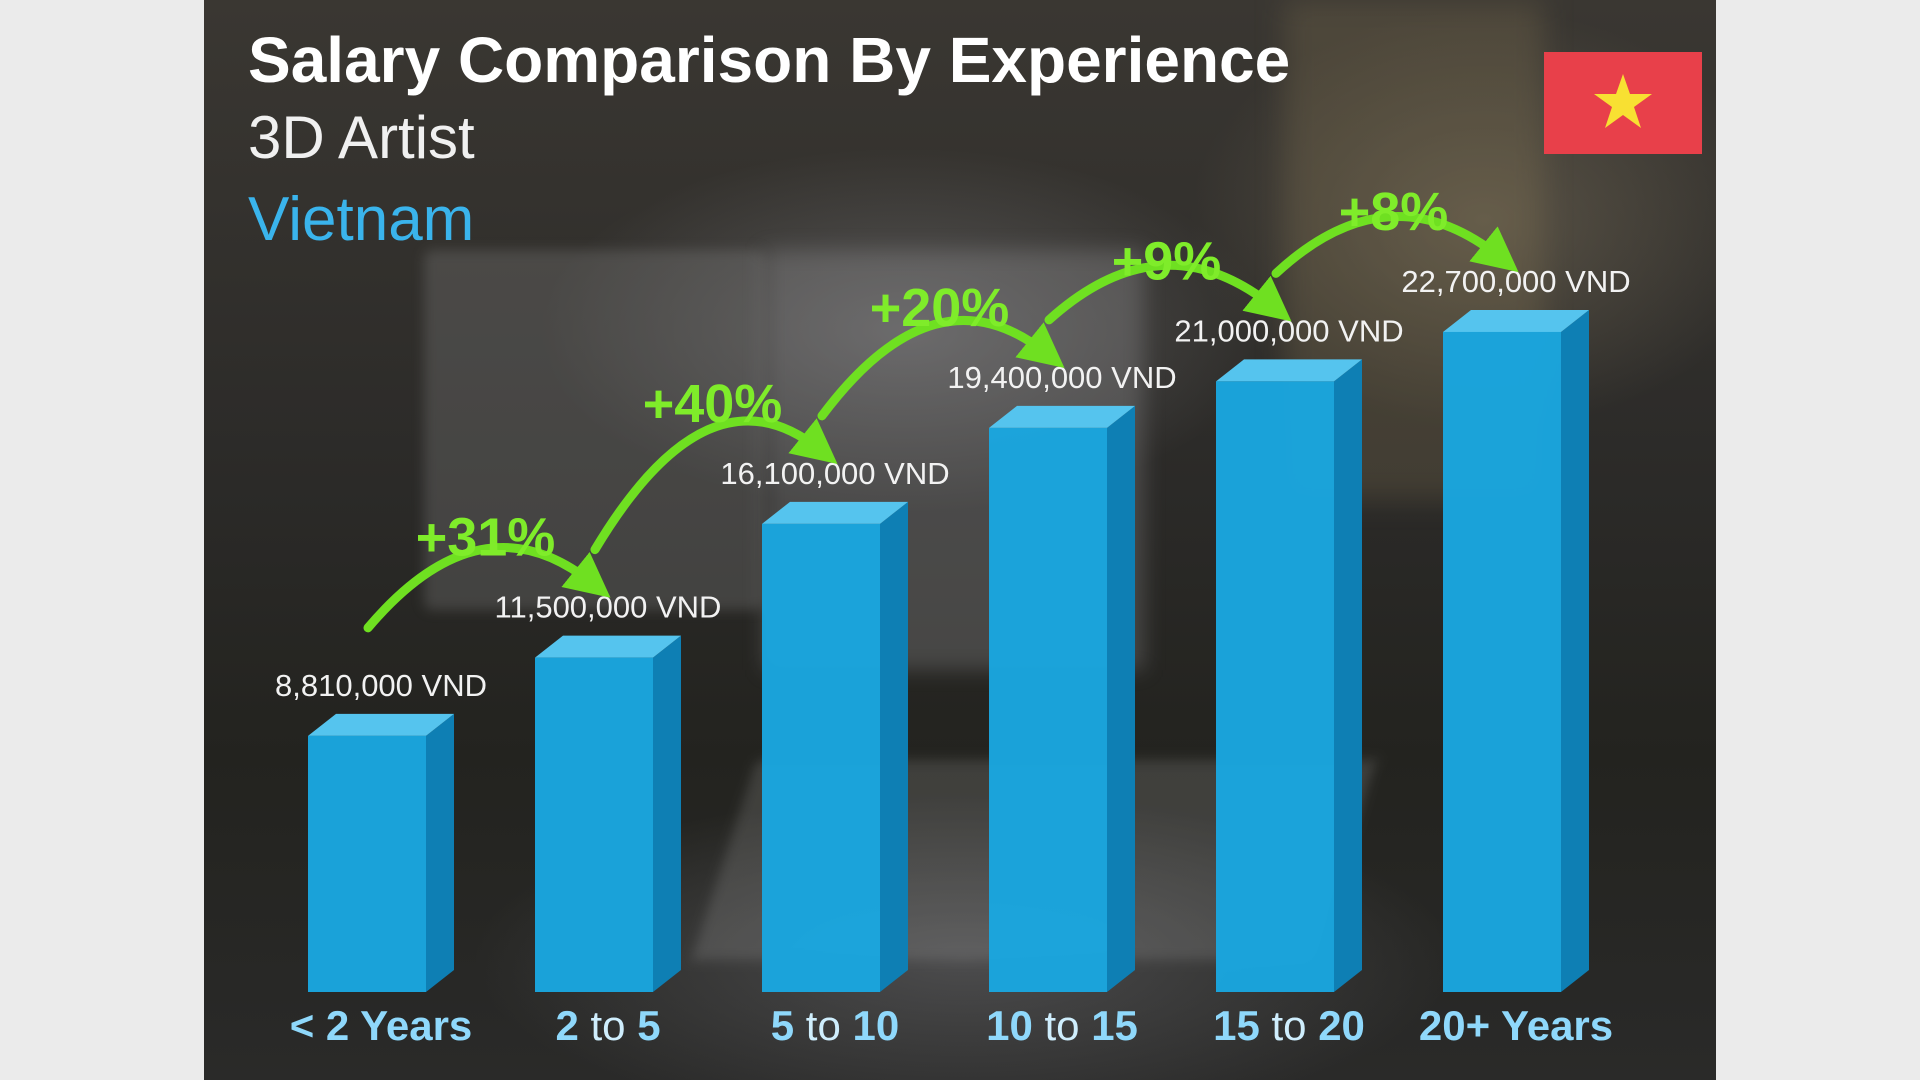 This screenshot has height=1080, width=1920. I want to click on percent-increase-label: +40%, so click(713, 404).